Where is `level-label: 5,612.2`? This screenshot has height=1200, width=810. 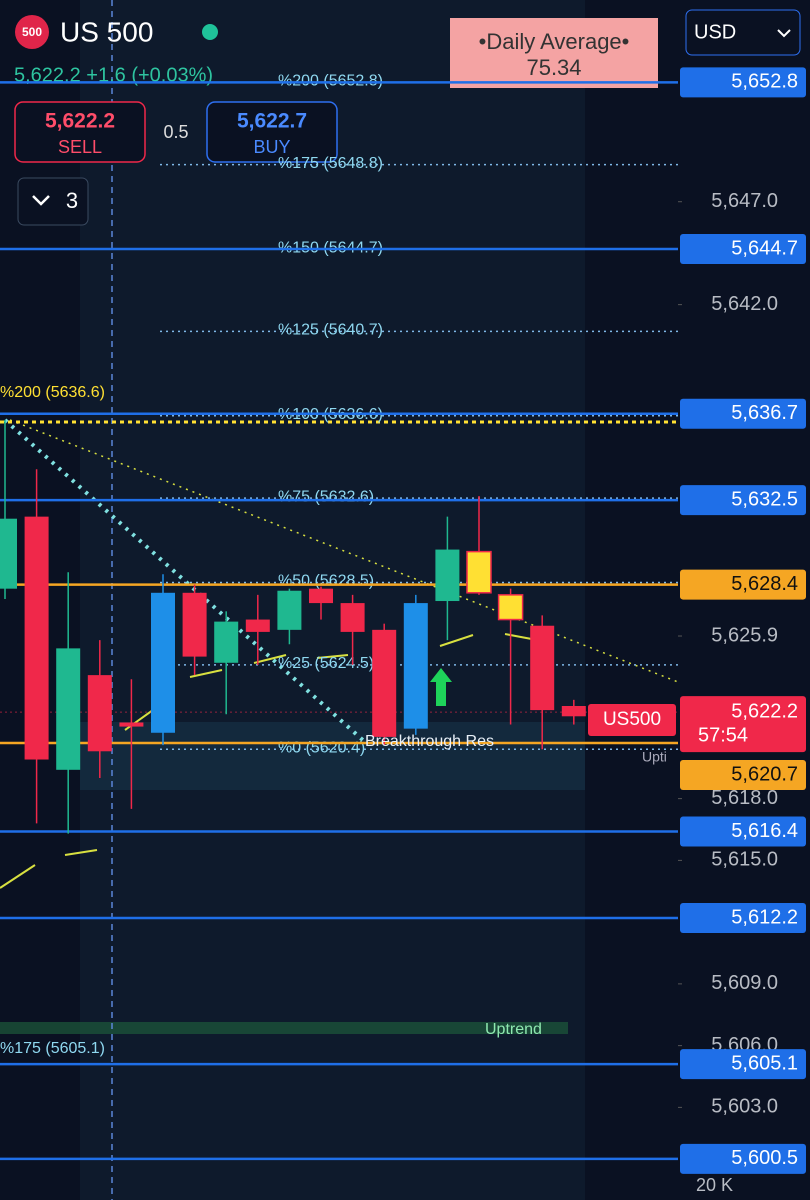
level-label: 5,612.2 is located at coordinates (764, 917).